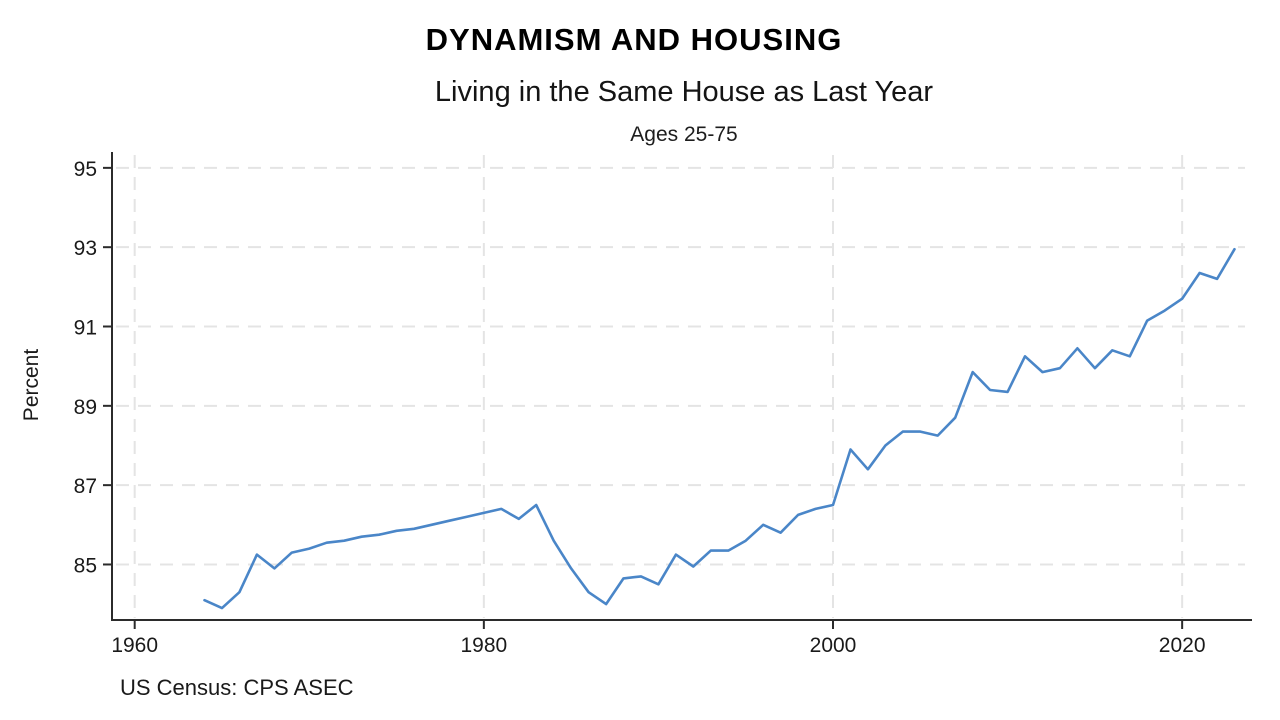 The image size is (1280, 720). I want to click on y-tick-label: 91, so click(85, 328).